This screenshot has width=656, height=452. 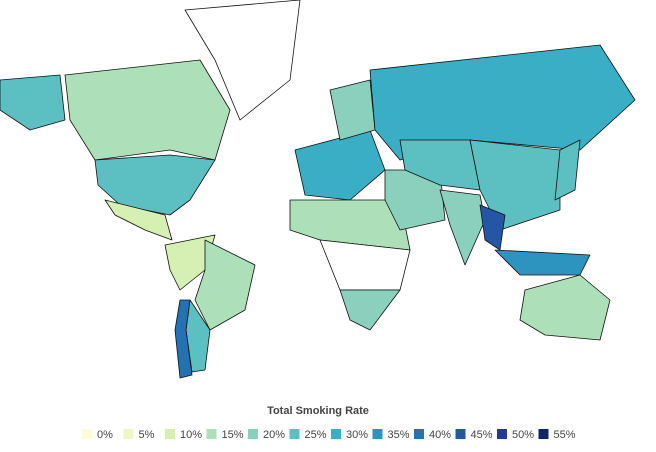 What do you see at coordinates (329, 435) in the screenshot?
I see `legend: 0% 5% 10% 15% 20% 25% 30% 35% 40% 45% 50% 55%` at bounding box center [329, 435].